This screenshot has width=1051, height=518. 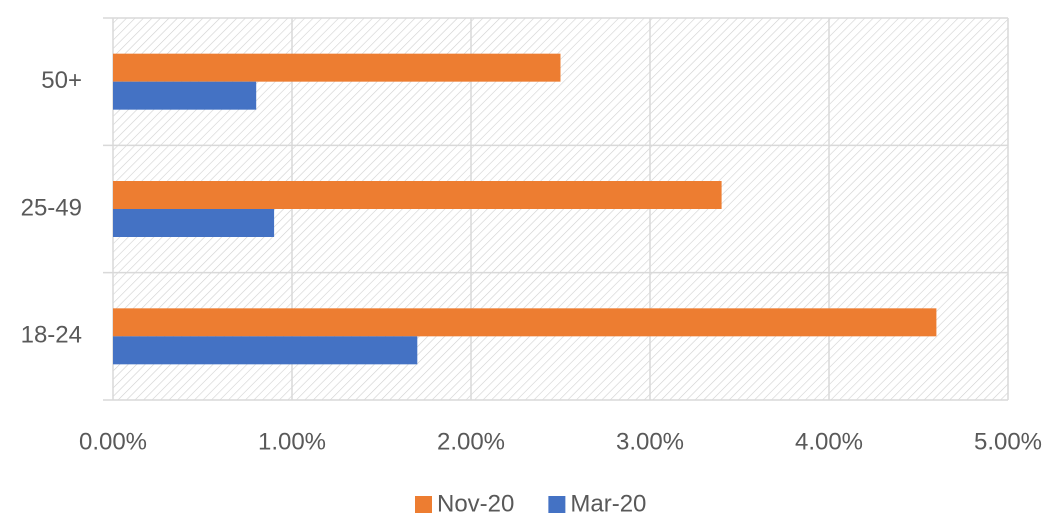 I want to click on x-tick-label: 2.00%, so click(x=471, y=441).